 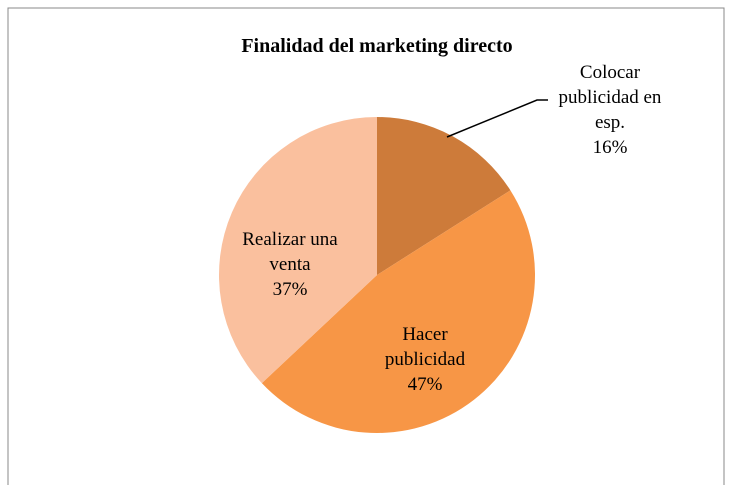 What do you see at coordinates (425, 384) in the screenshot?
I see `value-label: 47%` at bounding box center [425, 384].